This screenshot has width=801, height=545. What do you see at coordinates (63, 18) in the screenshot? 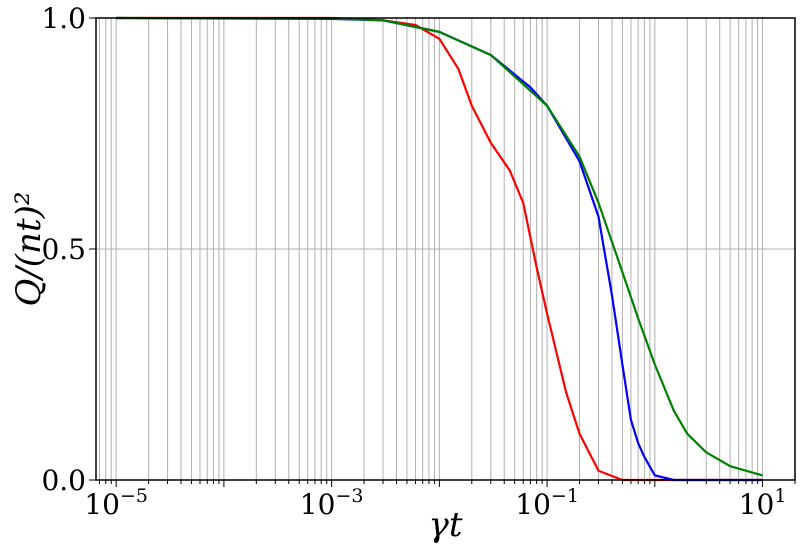
I see `y-tick-label: 1.0` at bounding box center [63, 18].